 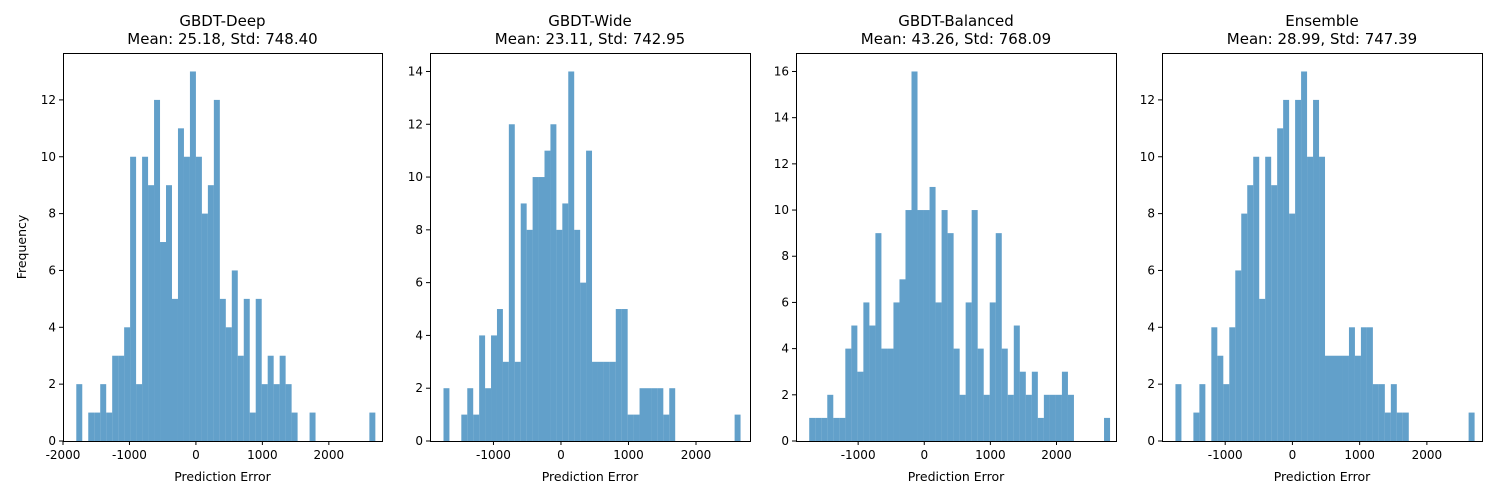 I want to click on x-axis-ticks: -2000 -1000 0 1000 2000, so click(x=195, y=451).